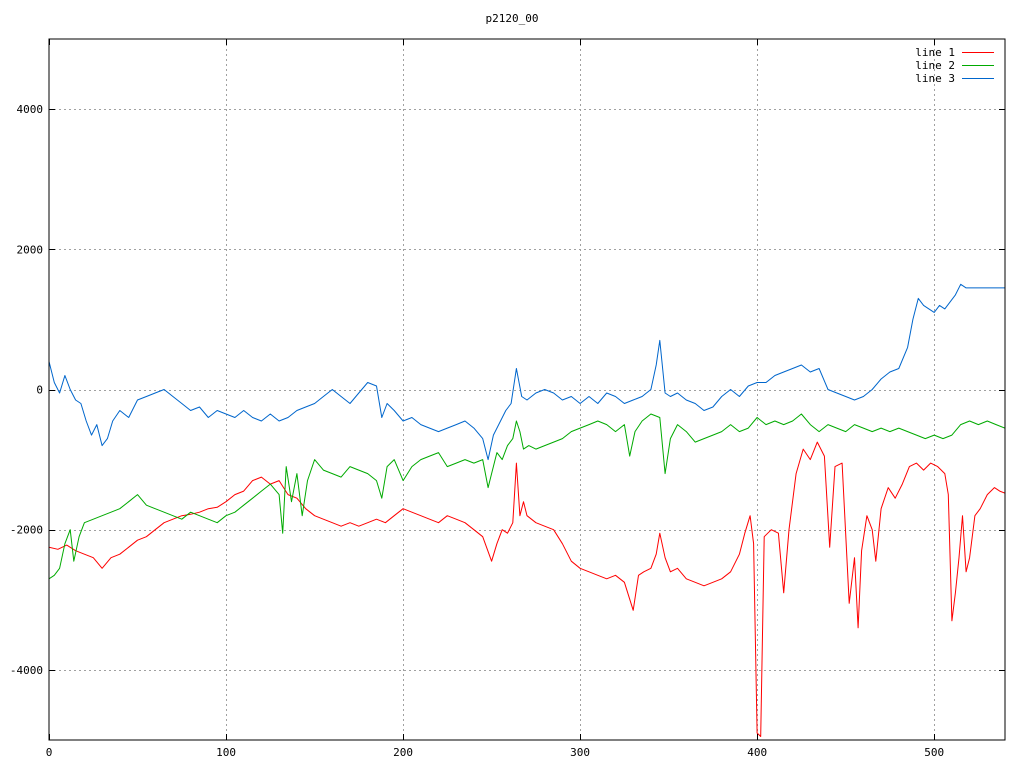 This screenshot has height=768, width=1024. I want to click on y-tick-label: 2000, so click(30, 249).